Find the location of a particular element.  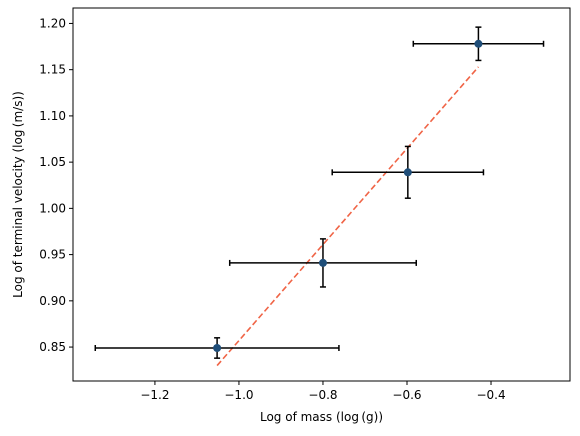

x-tick-label: −1.2 is located at coordinates (154, 395).